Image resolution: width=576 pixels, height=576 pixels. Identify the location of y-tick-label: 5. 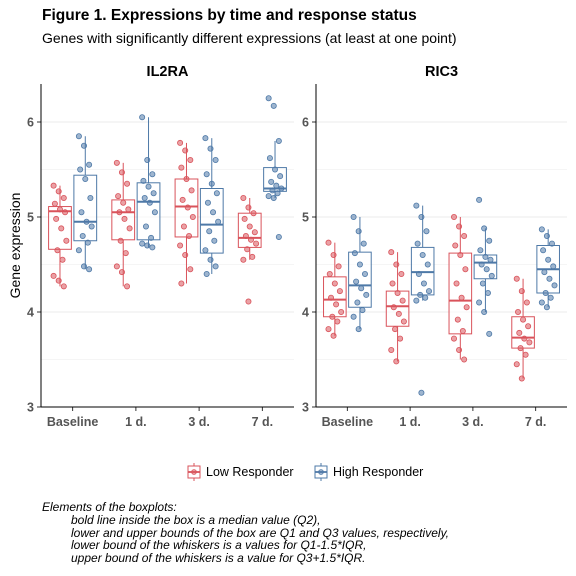
(305, 218).